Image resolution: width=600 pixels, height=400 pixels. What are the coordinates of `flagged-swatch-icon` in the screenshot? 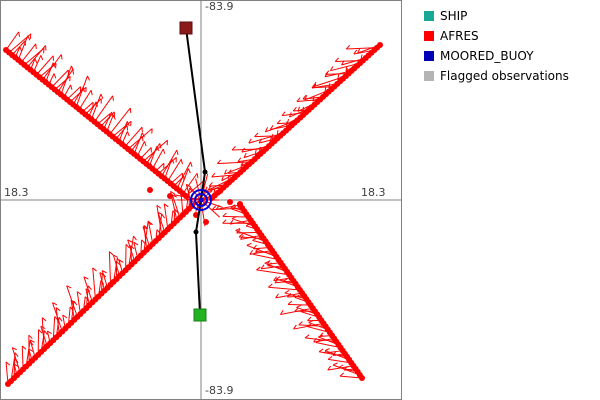 It's located at (429, 76).